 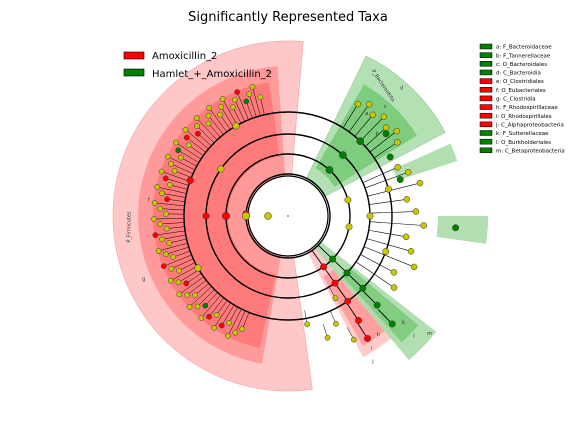 What do you see at coordinates (267, 71) in the screenshot?
I see `clade-letter-tag: e` at bounding box center [267, 71].